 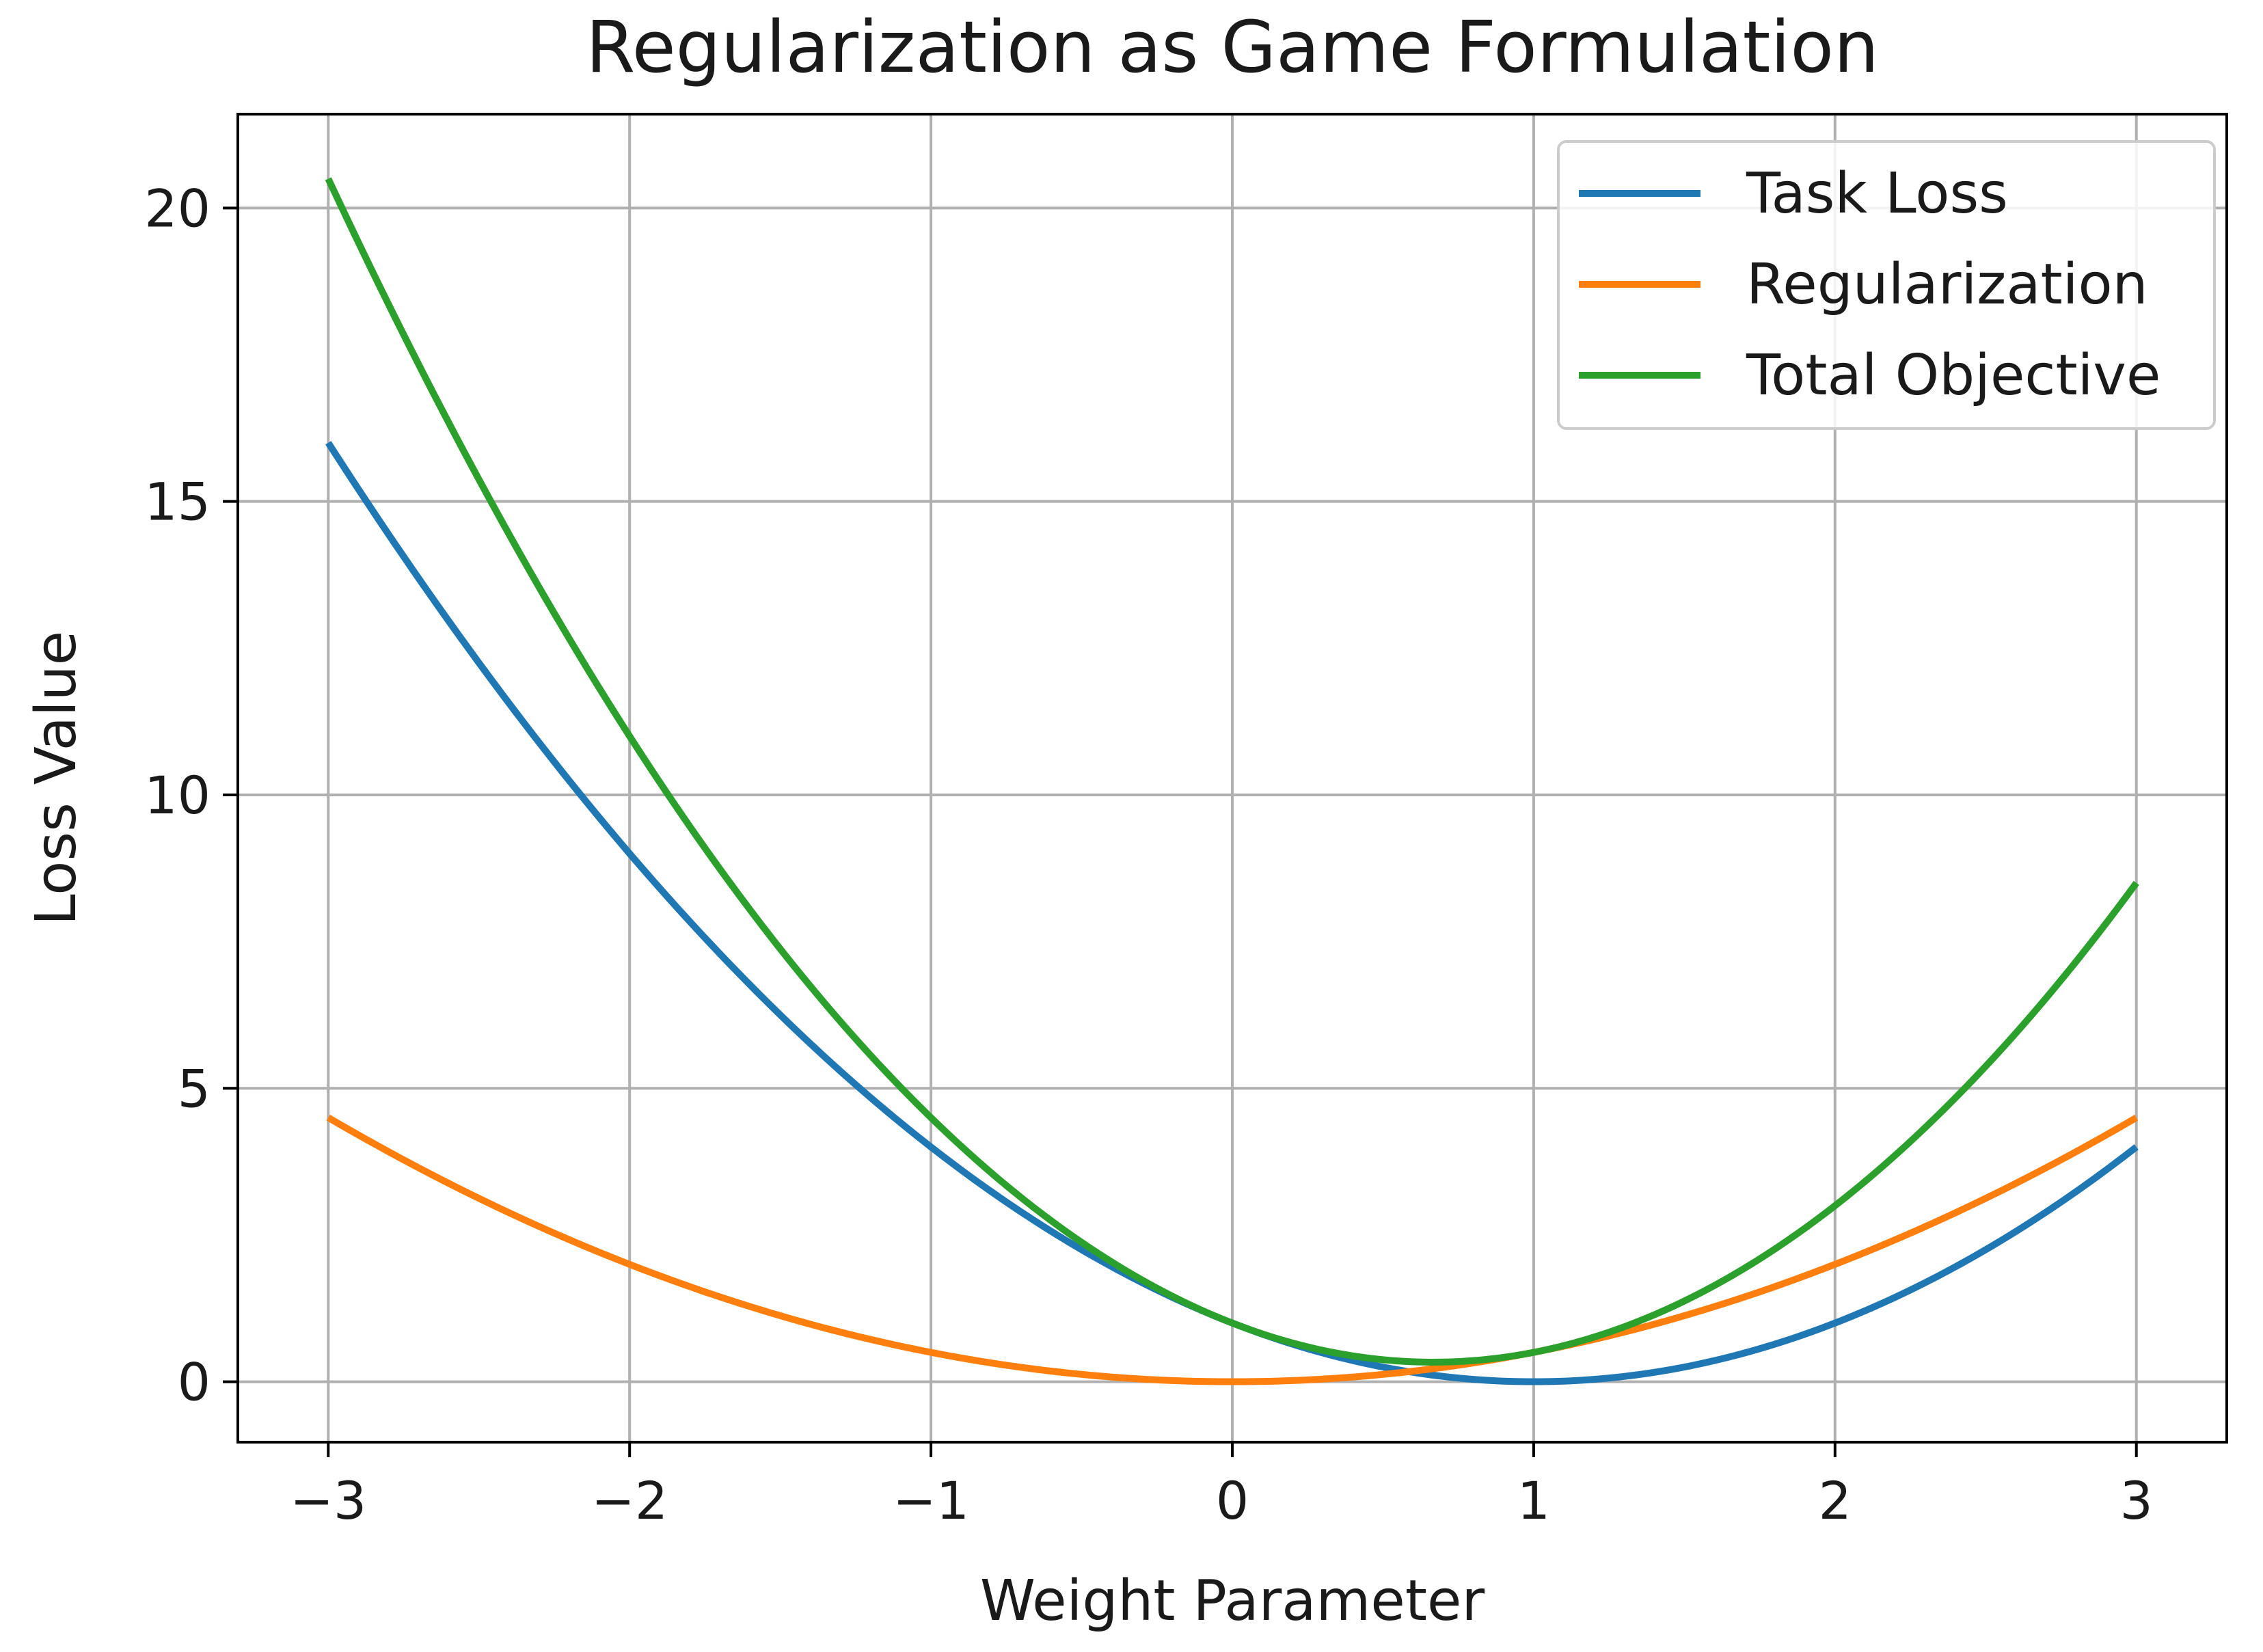 I want to click on legend-box, so click(x=1886, y=285).